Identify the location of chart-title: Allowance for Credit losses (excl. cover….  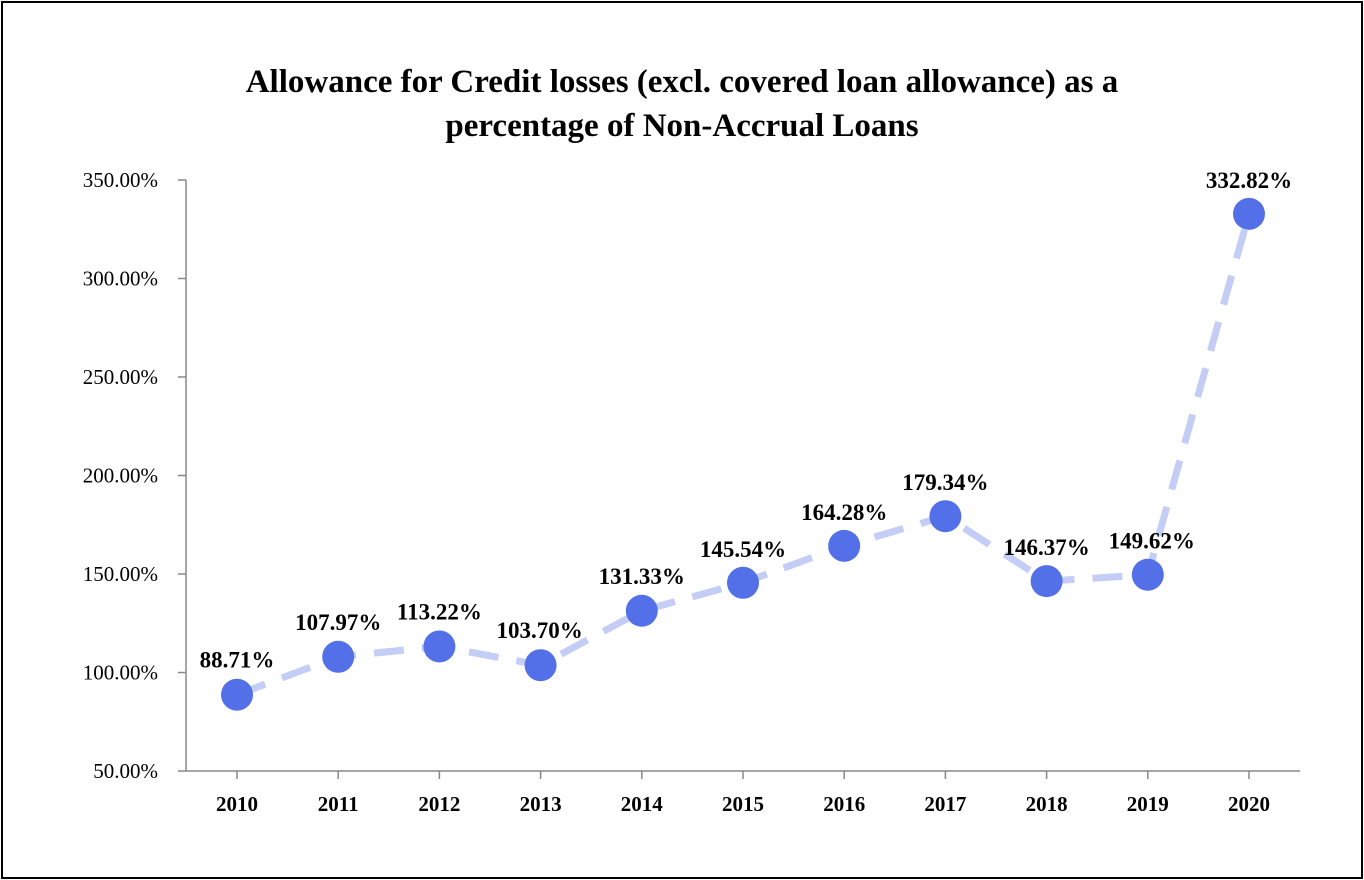
(682, 104).